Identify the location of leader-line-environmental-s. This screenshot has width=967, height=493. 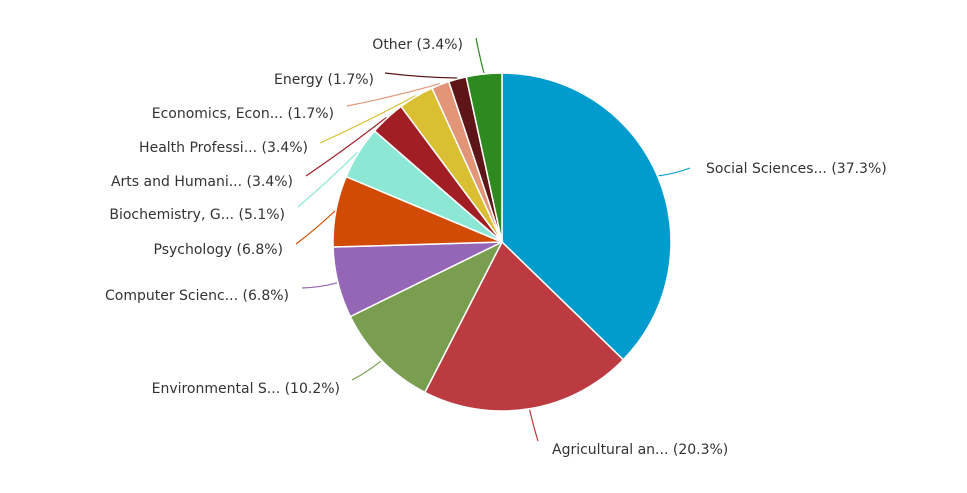
(366, 370).